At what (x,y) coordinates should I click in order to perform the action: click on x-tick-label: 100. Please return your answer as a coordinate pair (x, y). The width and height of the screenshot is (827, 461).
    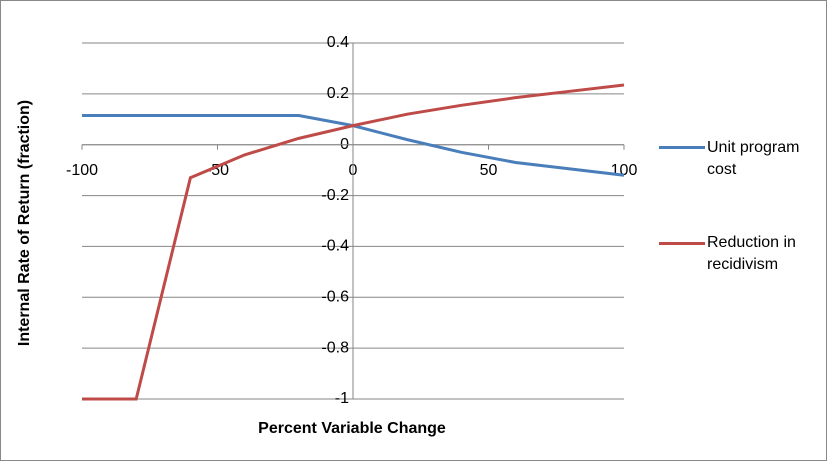
    Looking at the image, I should click on (624, 170).